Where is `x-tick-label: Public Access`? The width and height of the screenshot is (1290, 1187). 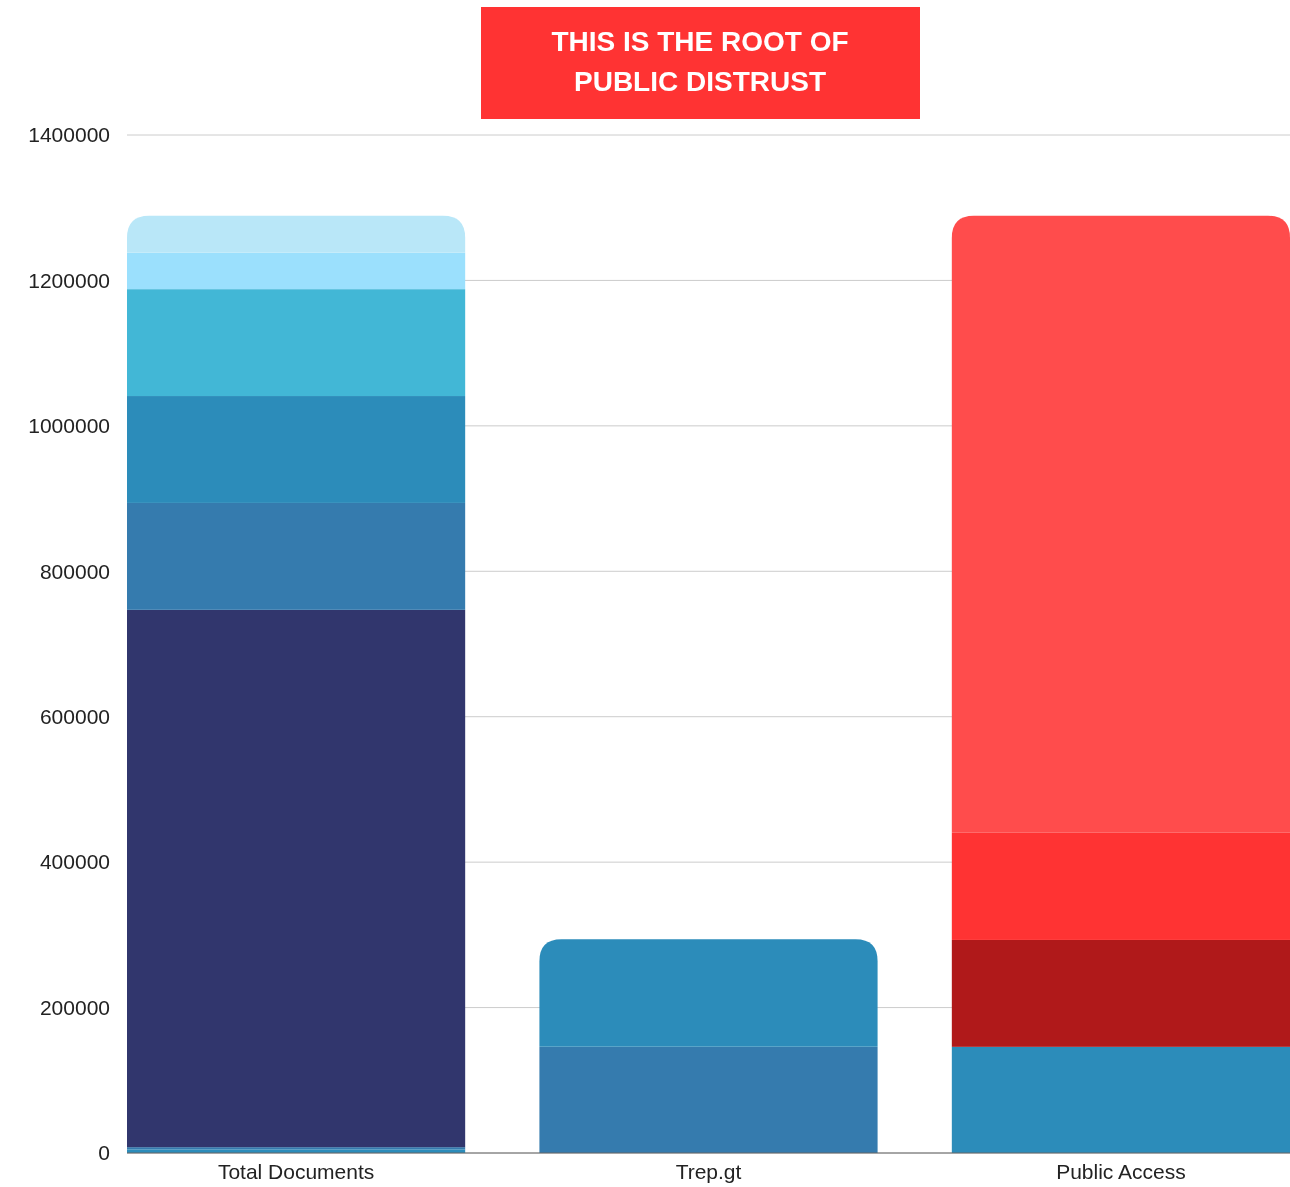
x-tick-label: Public Access is located at coordinates (1121, 1171).